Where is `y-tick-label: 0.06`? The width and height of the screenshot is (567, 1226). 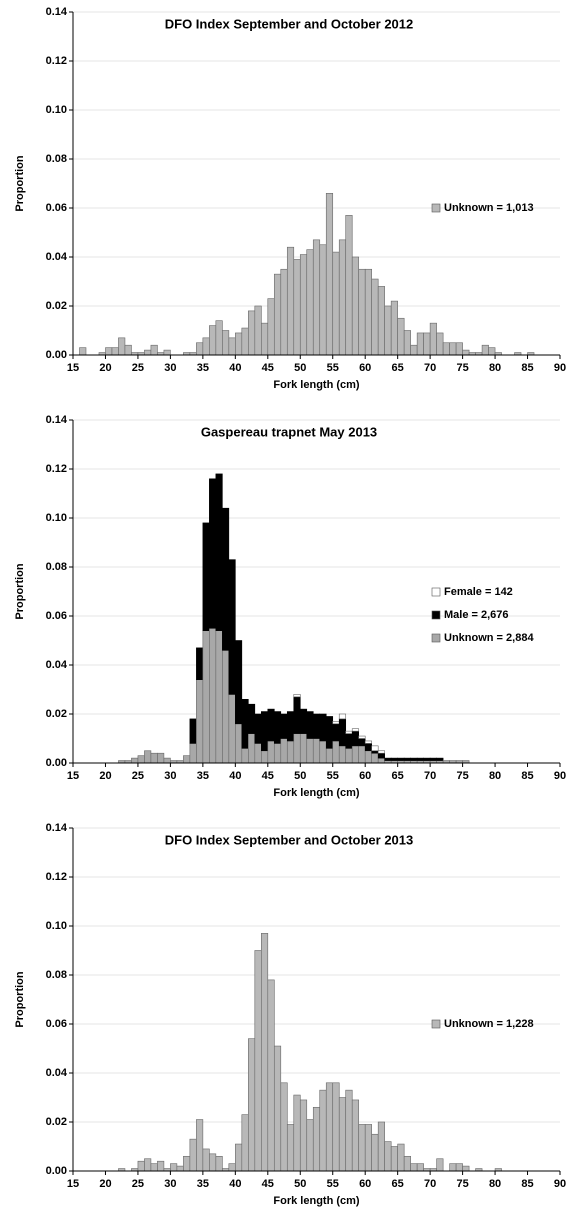
y-tick-label: 0.06 is located at coordinates (56, 208).